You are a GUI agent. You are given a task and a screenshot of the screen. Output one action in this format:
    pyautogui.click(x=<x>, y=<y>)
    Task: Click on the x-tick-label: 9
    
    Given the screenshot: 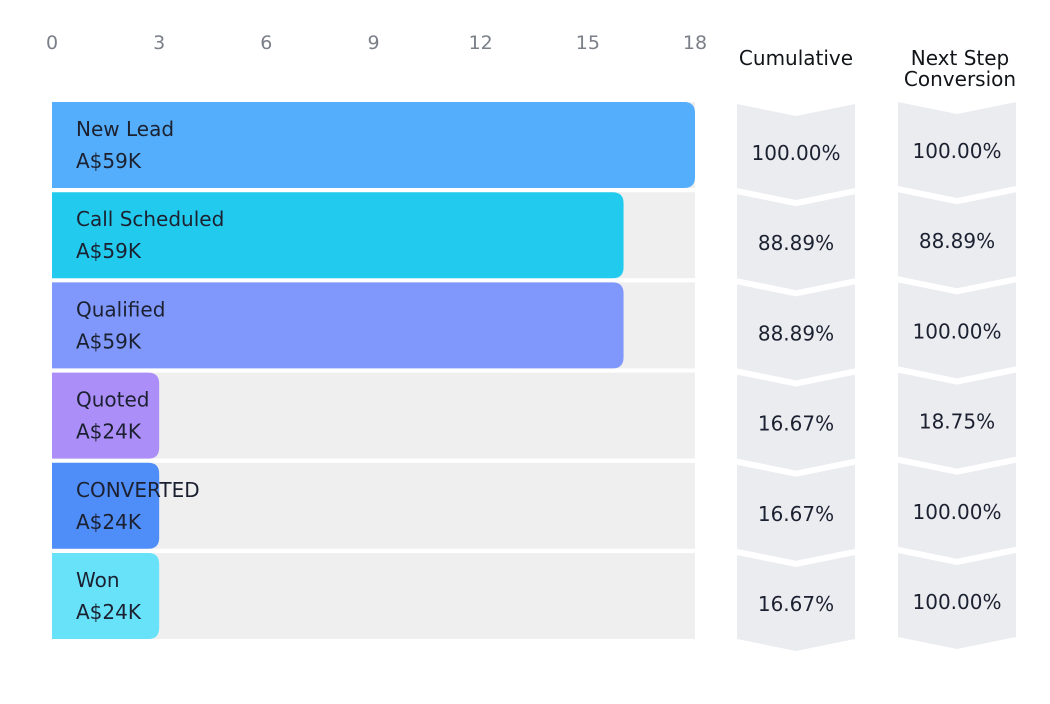 What is the action you would take?
    pyautogui.click(x=373, y=43)
    